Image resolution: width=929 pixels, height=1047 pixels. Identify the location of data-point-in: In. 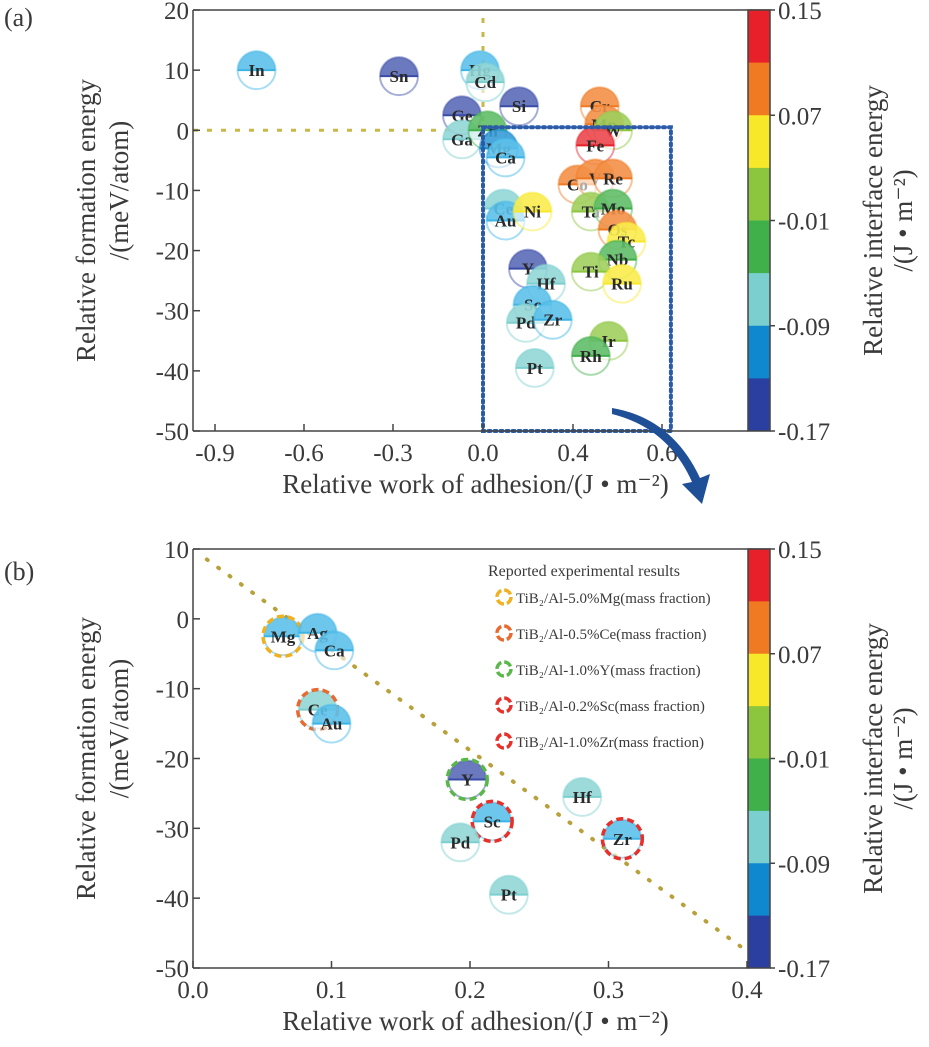
(256, 70).